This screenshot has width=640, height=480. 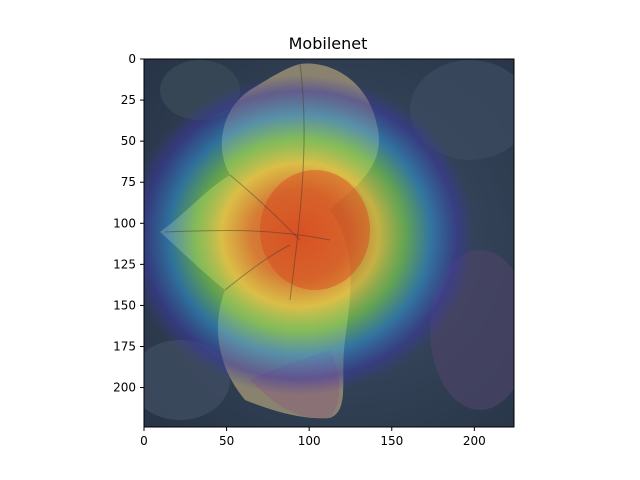 I want to click on y-tick-label: 125, so click(x=124, y=264).